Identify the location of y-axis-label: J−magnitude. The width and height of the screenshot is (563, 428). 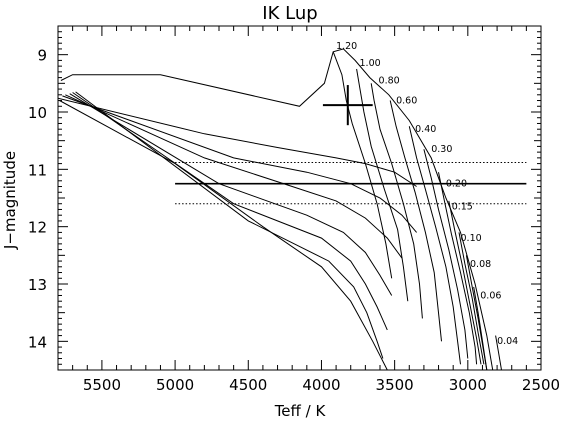
(10, 200).